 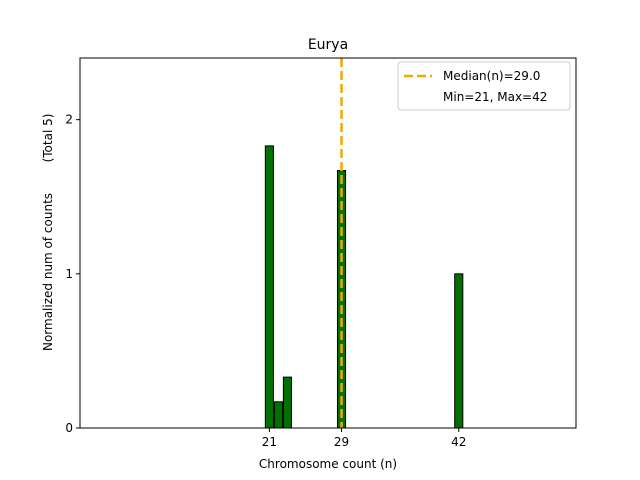 I want to click on y-tick-label: 1, so click(x=69, y=274).